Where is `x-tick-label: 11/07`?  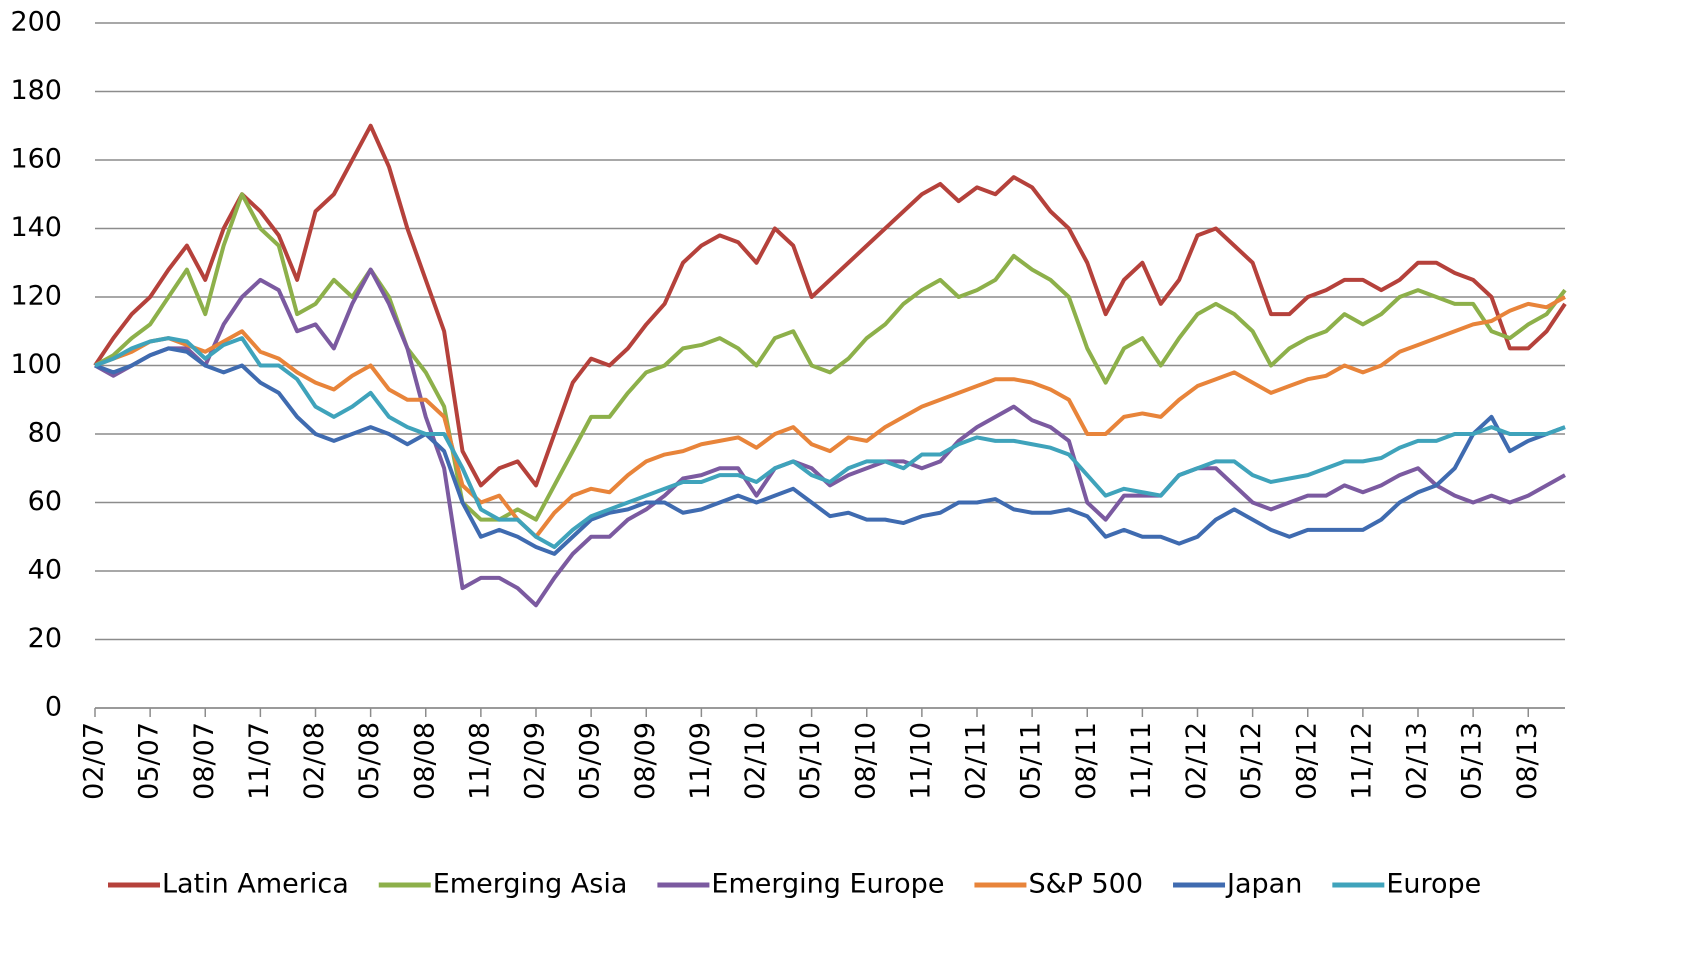
x-tick-label: 11/07 is located at coordinates (259, 761).